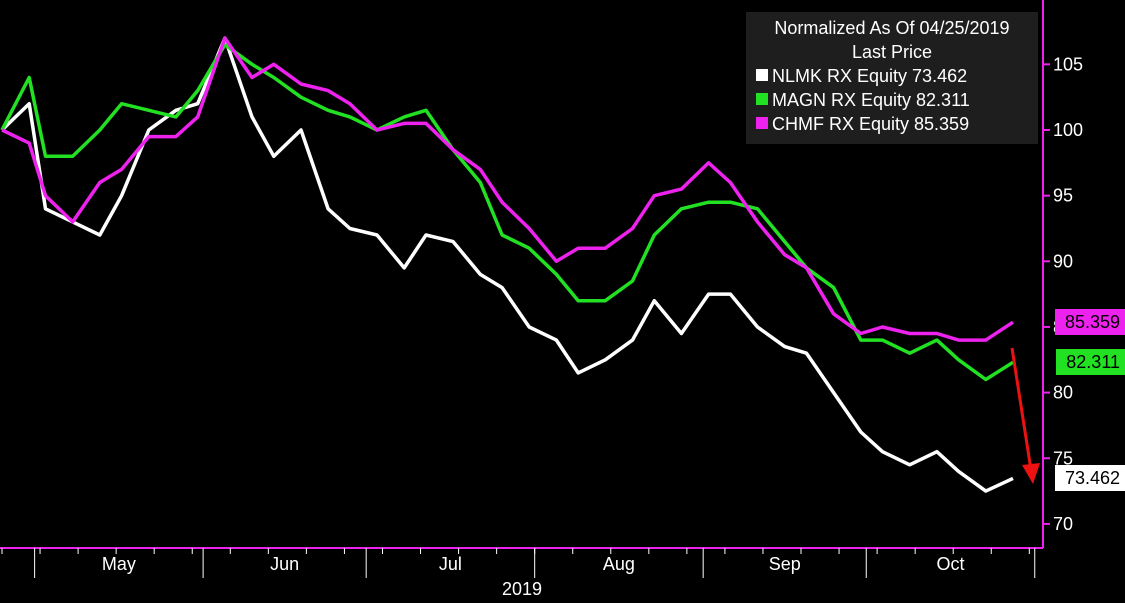 Image resolution: width=1125 pixels, height=603 pixels. I want to click on y-tick-label: 105, so click(1068, 64).